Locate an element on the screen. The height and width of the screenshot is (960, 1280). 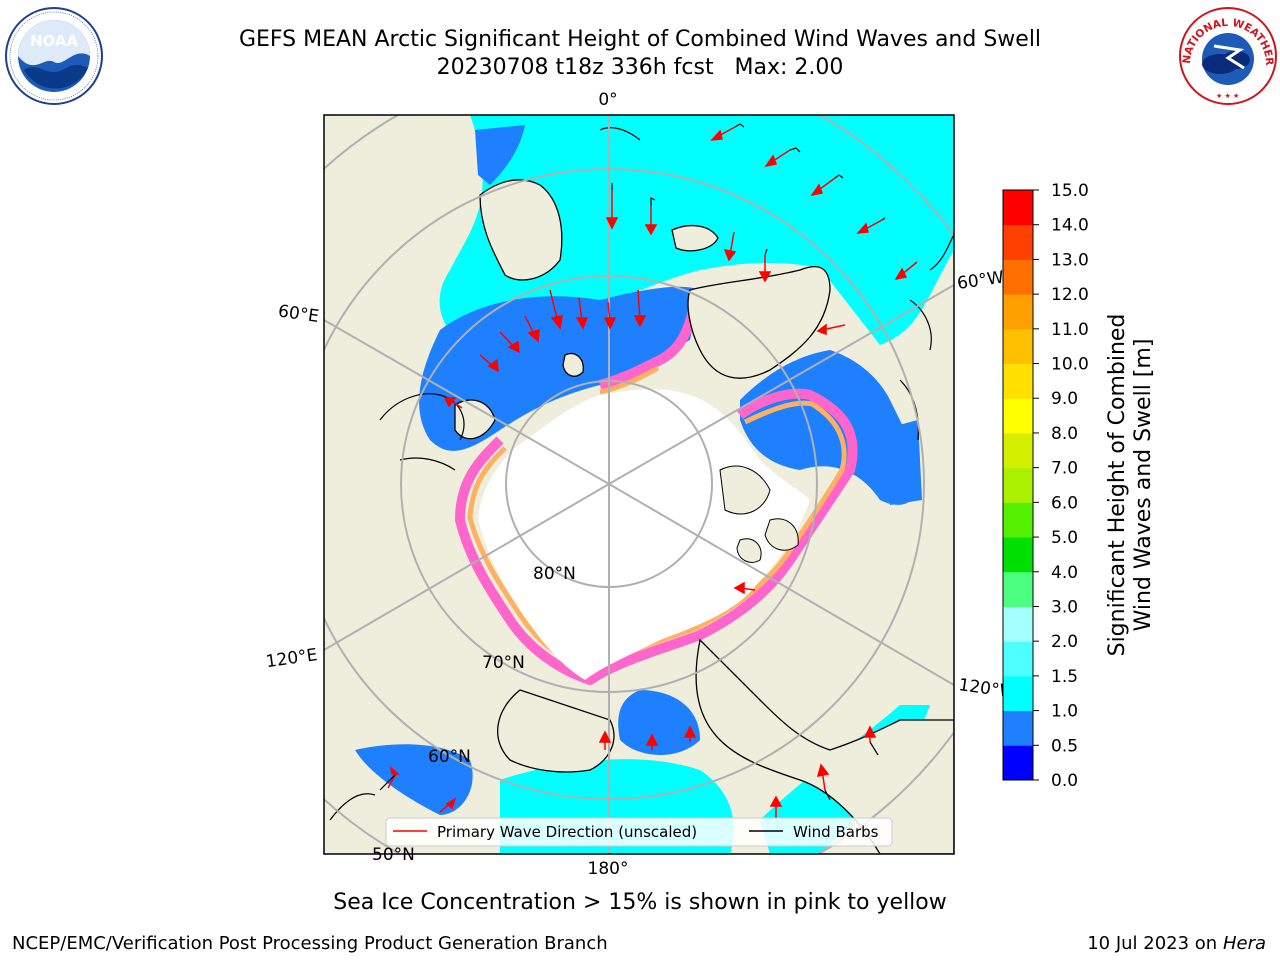
alaska is located at coordinates (824, 746).